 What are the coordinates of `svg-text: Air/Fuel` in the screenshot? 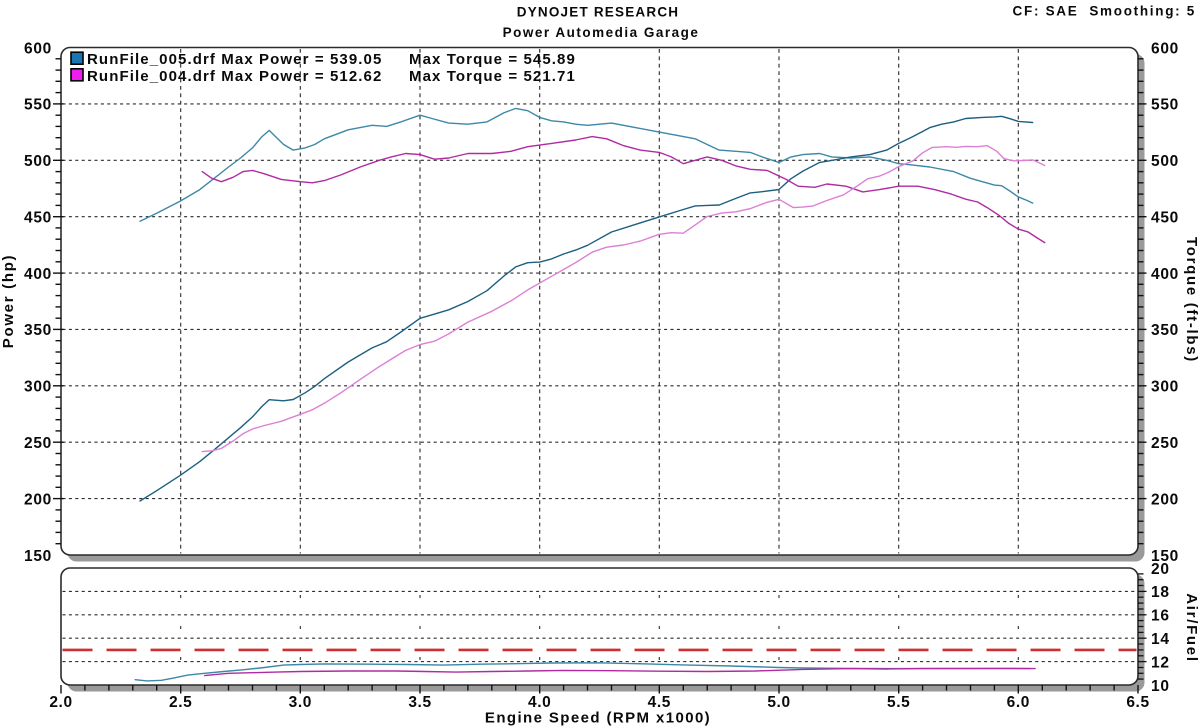 It's located at (1191, 627).